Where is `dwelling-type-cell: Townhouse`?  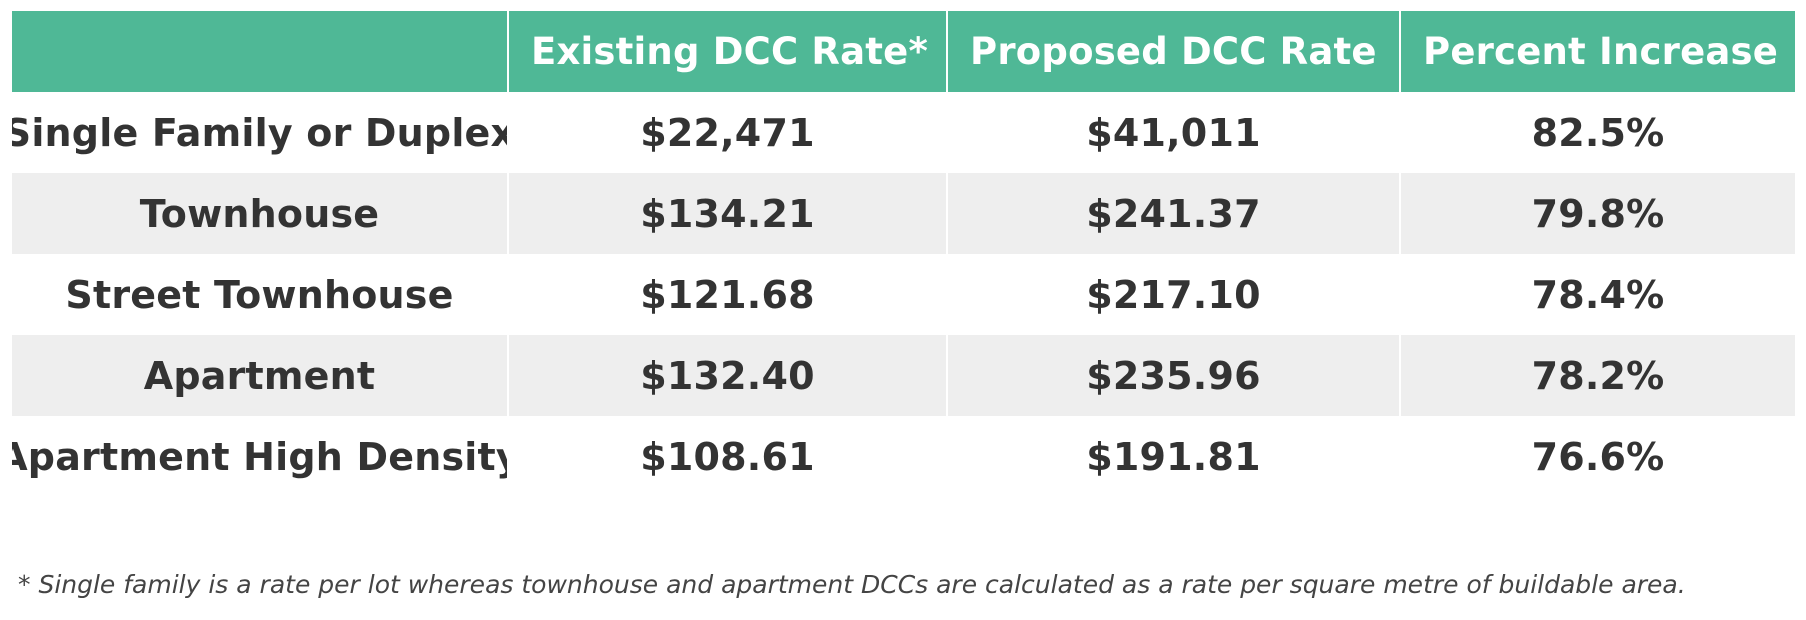
dwelling-type-cell: Townhouse is located at coordinates (259, 213).